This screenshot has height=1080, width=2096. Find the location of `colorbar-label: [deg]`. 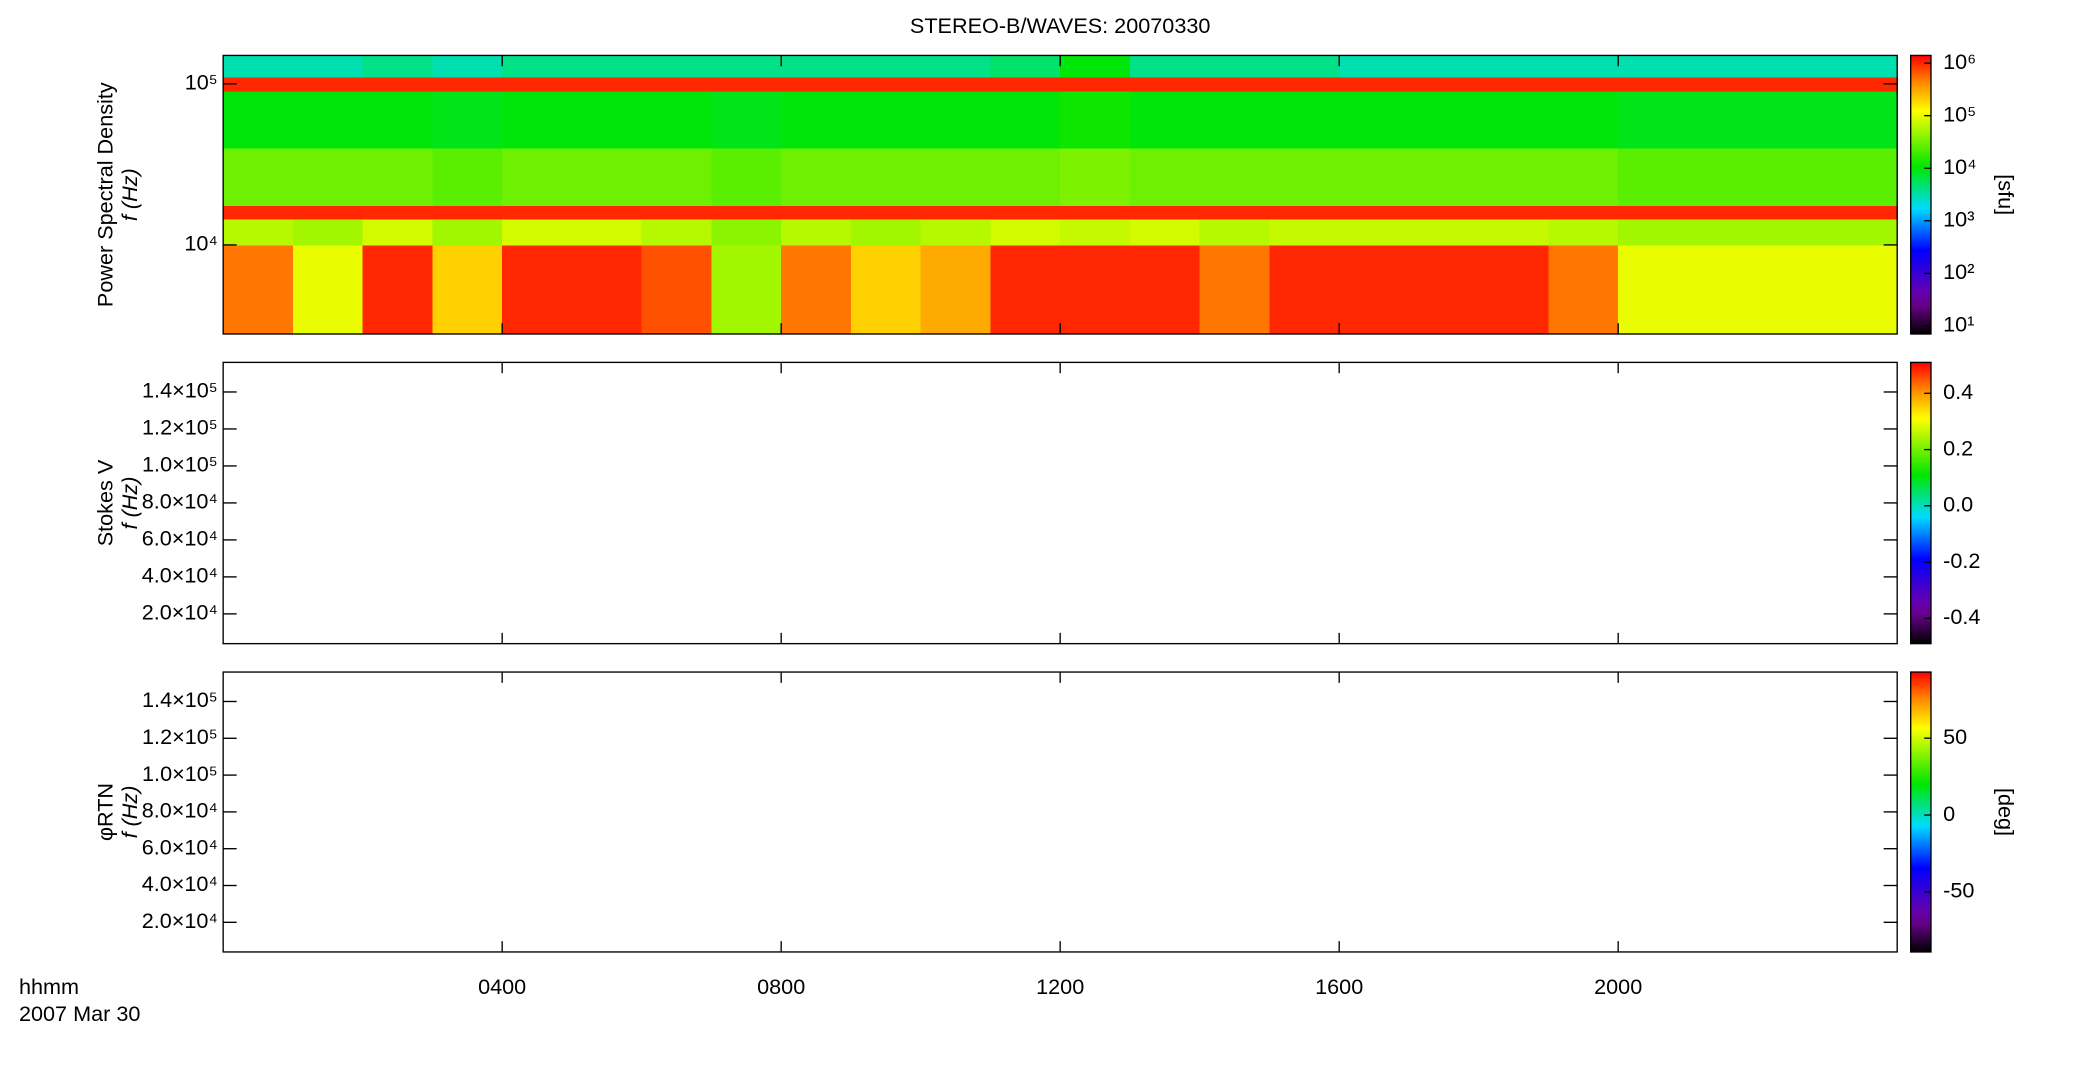

colorbar-label: [deg] is located at coordinates (2005, 812).